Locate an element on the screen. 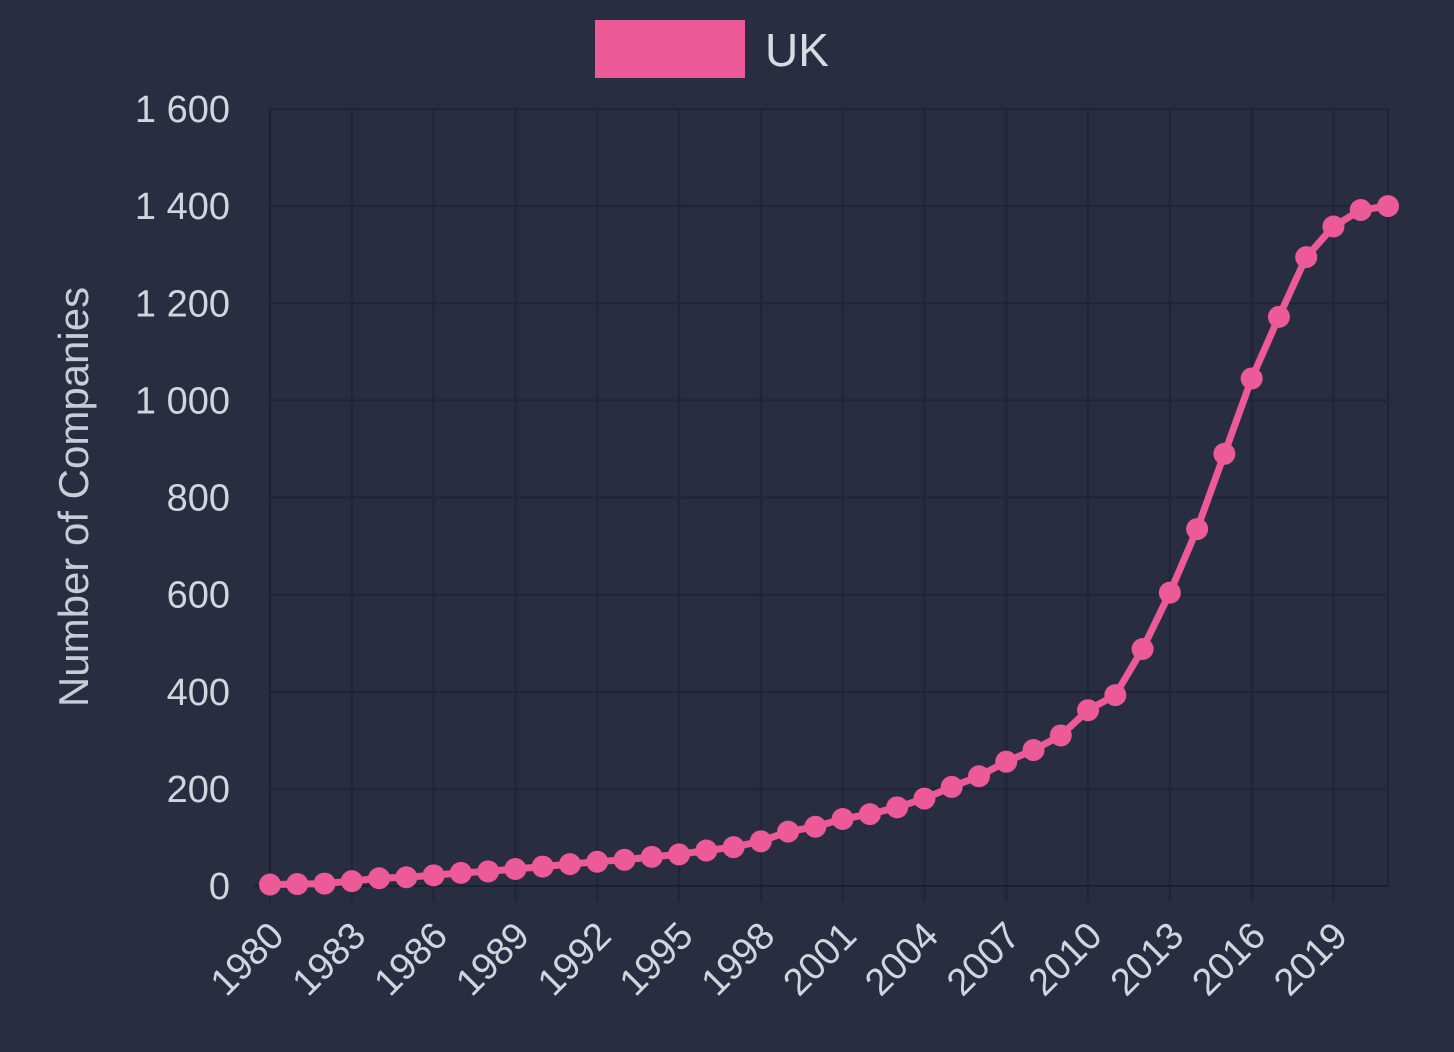  legend-label-uk: UK is located at coordinates (797, 50).